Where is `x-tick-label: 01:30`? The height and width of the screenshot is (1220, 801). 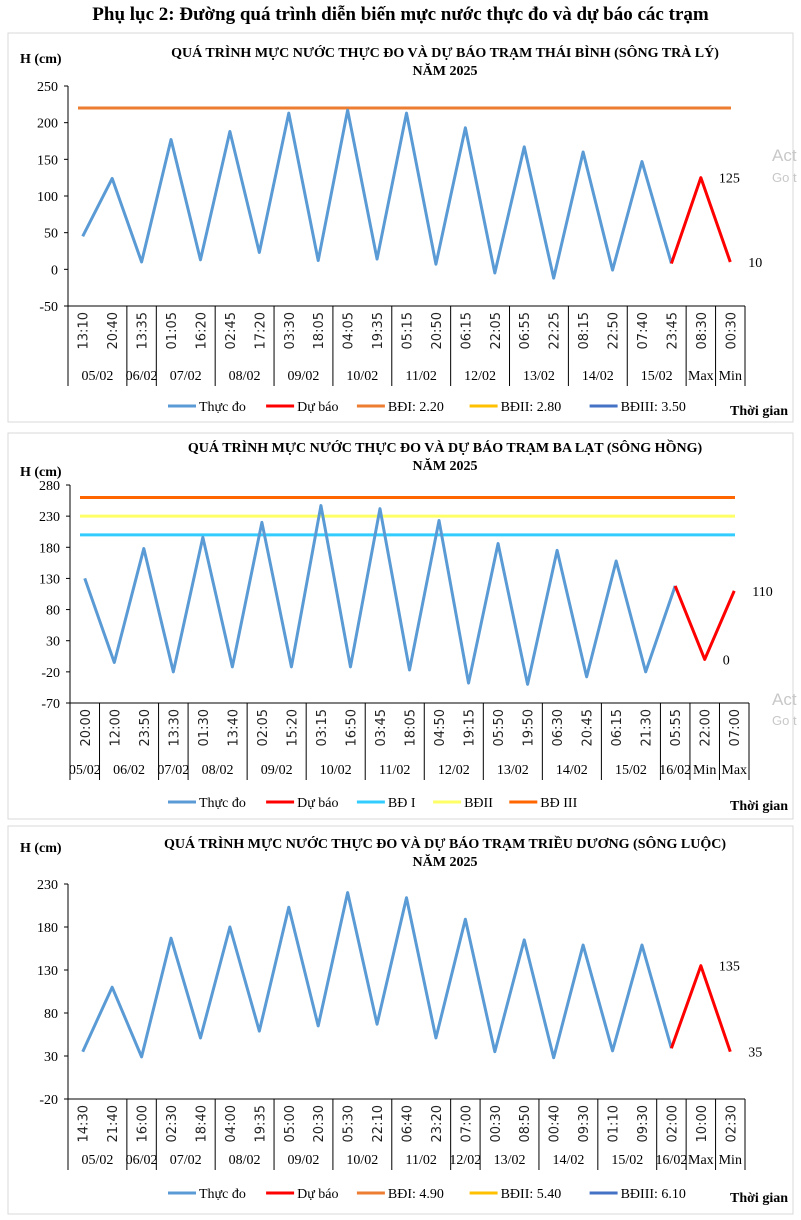
x-tick-label: 01:30 is located at coordinates (204, 727).